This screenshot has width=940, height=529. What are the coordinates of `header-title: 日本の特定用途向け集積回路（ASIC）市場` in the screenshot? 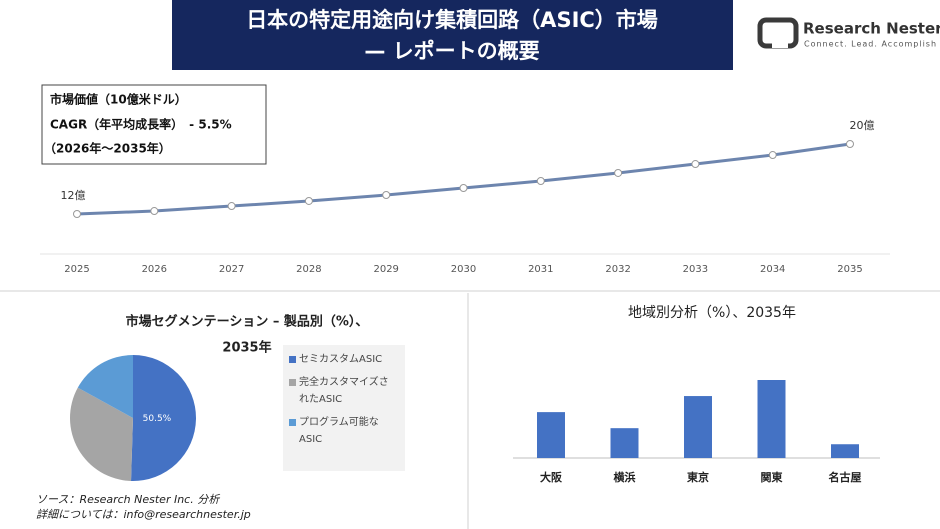 It's located at (452, 20).